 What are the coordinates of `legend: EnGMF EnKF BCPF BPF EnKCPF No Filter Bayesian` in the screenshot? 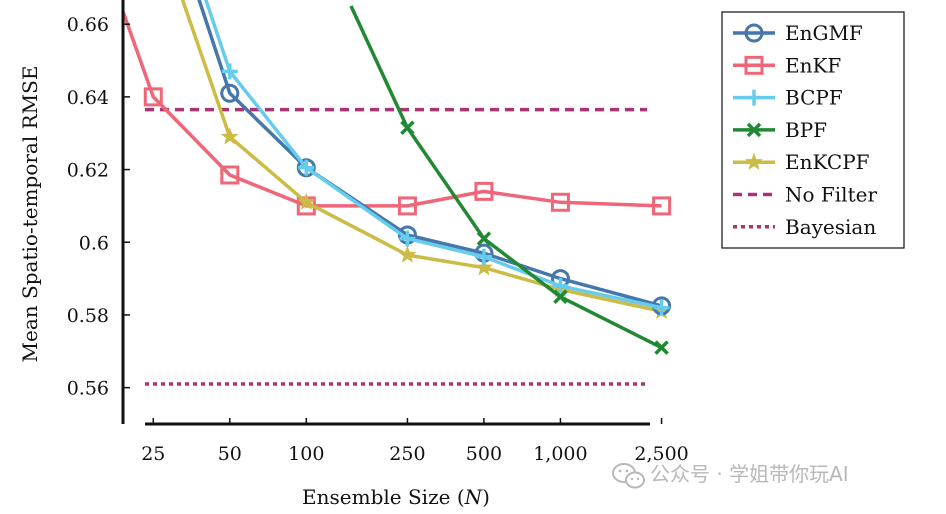 It's located at (813, 130).